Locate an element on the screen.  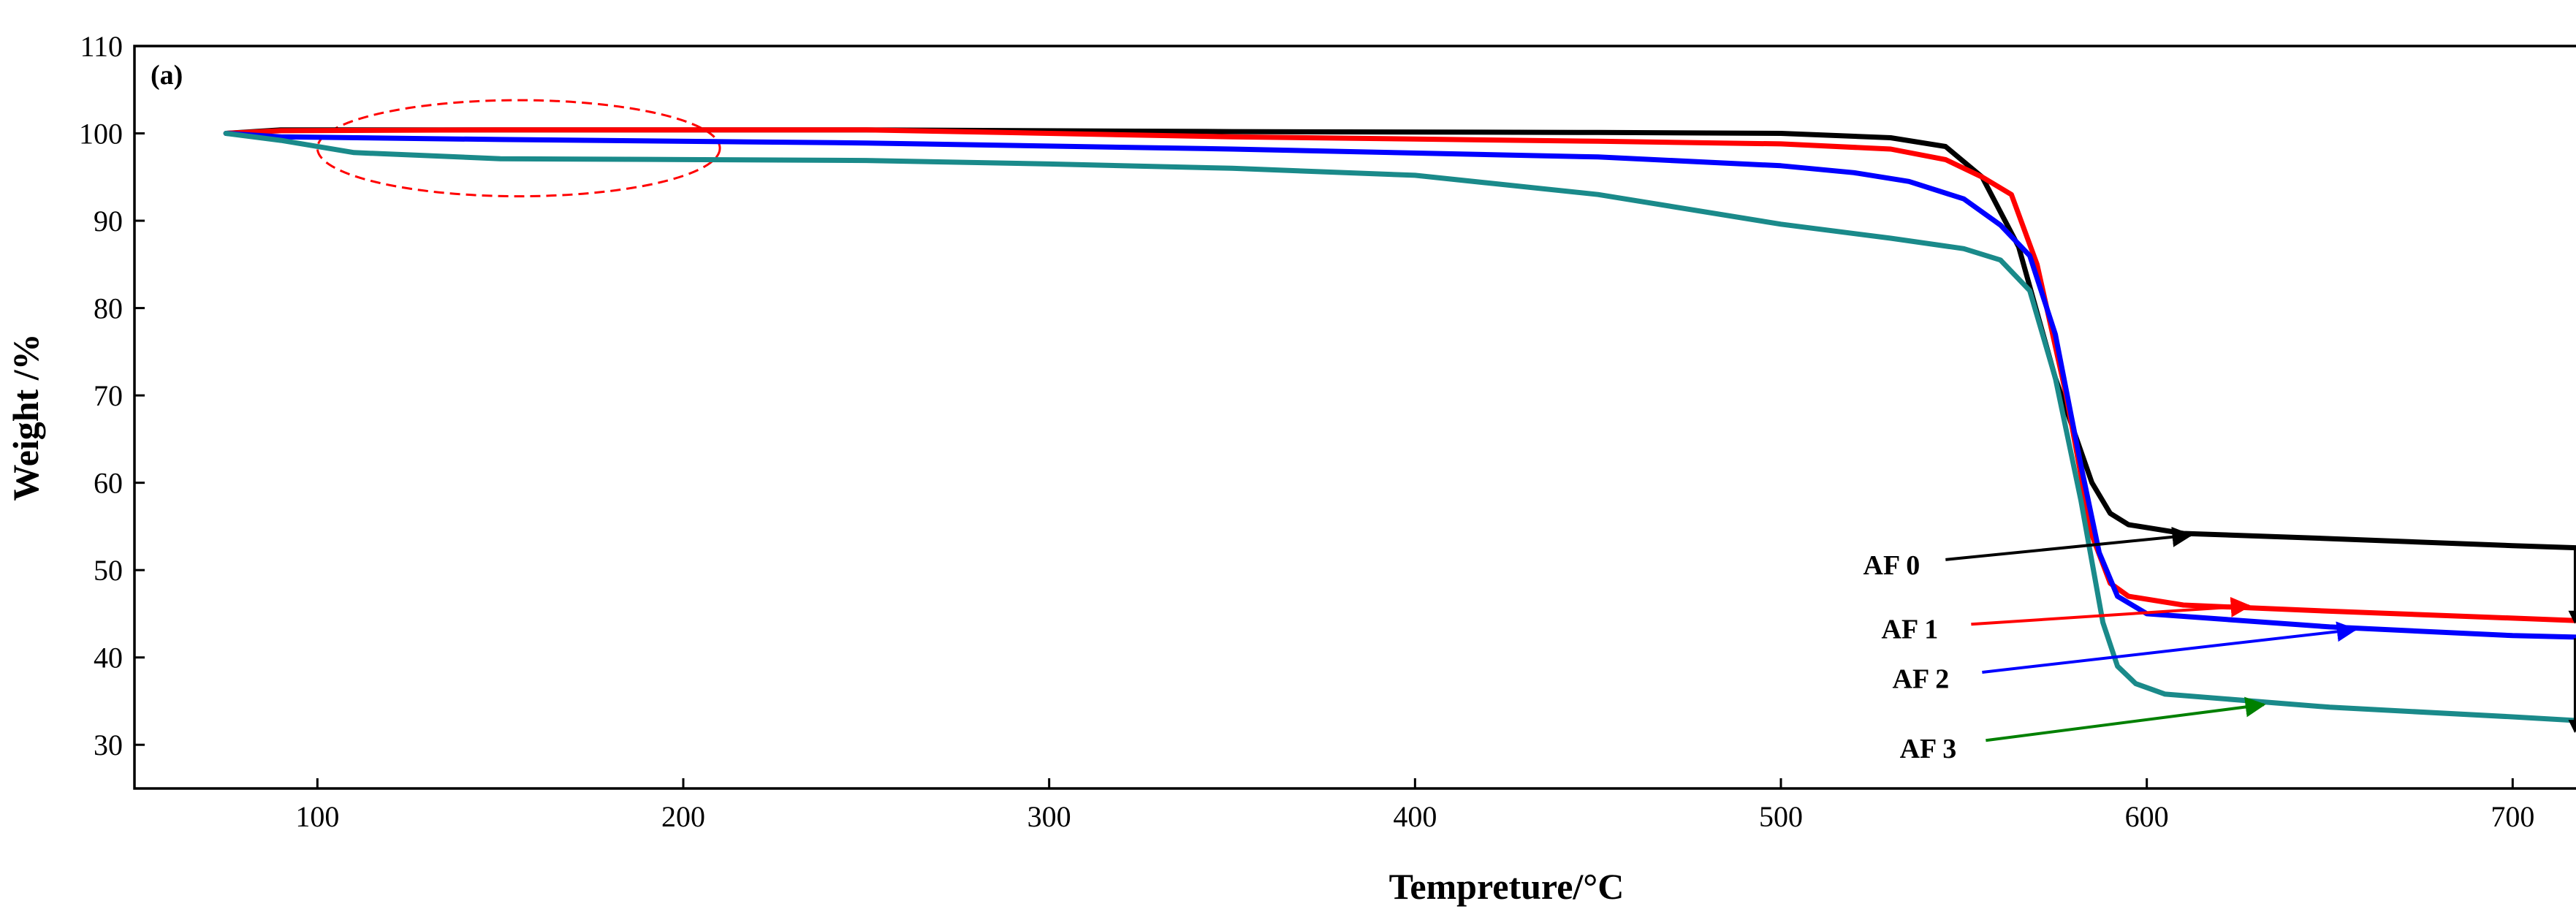
y-tick-label: 110 is located at coordinates (101, 46).